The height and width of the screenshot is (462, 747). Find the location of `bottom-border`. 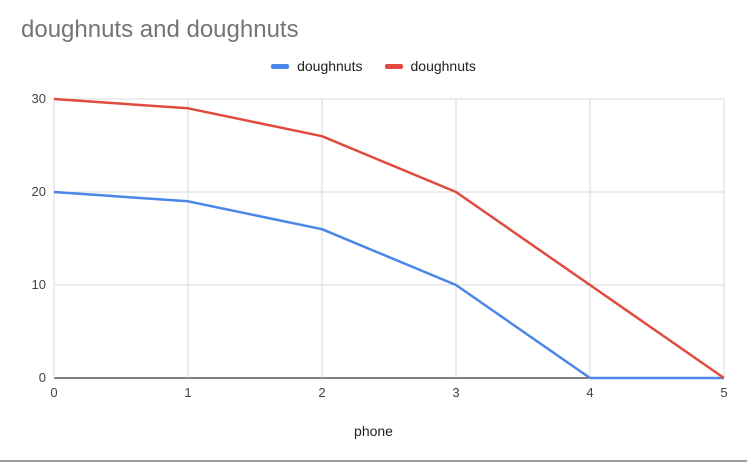

bottom-border is located at coordinates (373, 461).